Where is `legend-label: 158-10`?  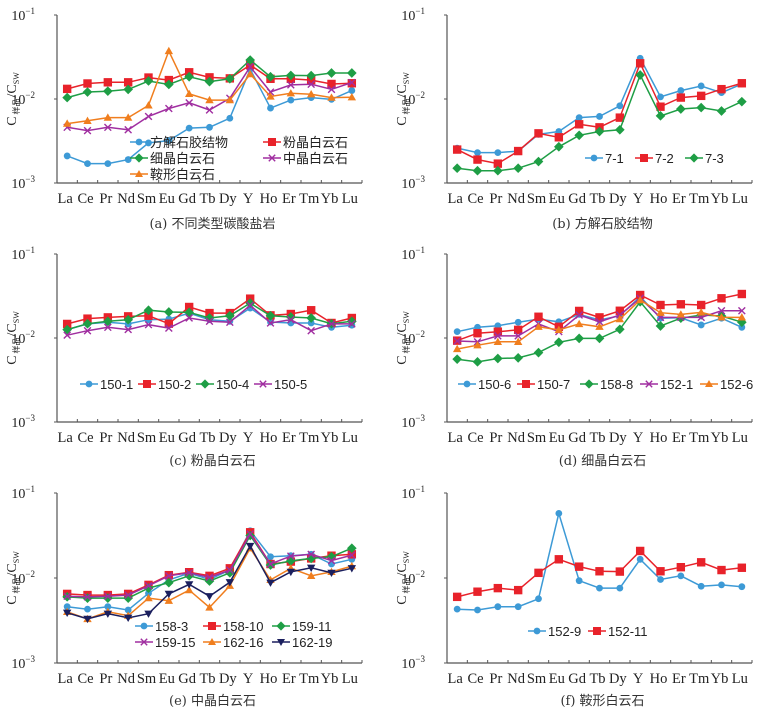 legend-label: 158-10 is located at coordinates (243, 626).